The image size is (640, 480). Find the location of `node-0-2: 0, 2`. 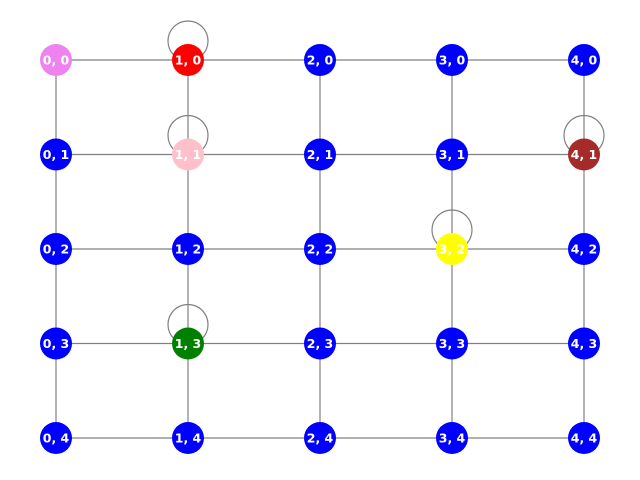

node-0-2: 0, 2 is located at coordinates (56, 249).